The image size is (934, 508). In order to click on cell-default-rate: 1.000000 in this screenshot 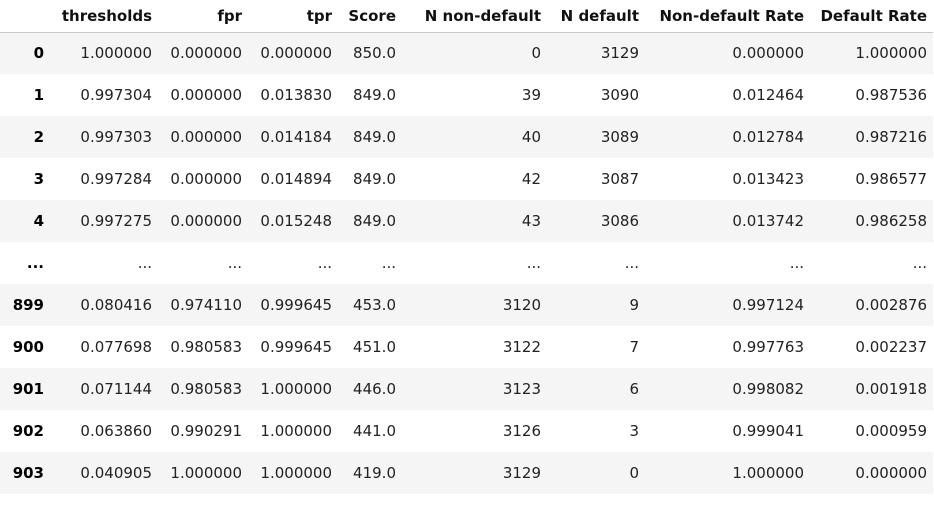, I will do `click(891, 53)`.